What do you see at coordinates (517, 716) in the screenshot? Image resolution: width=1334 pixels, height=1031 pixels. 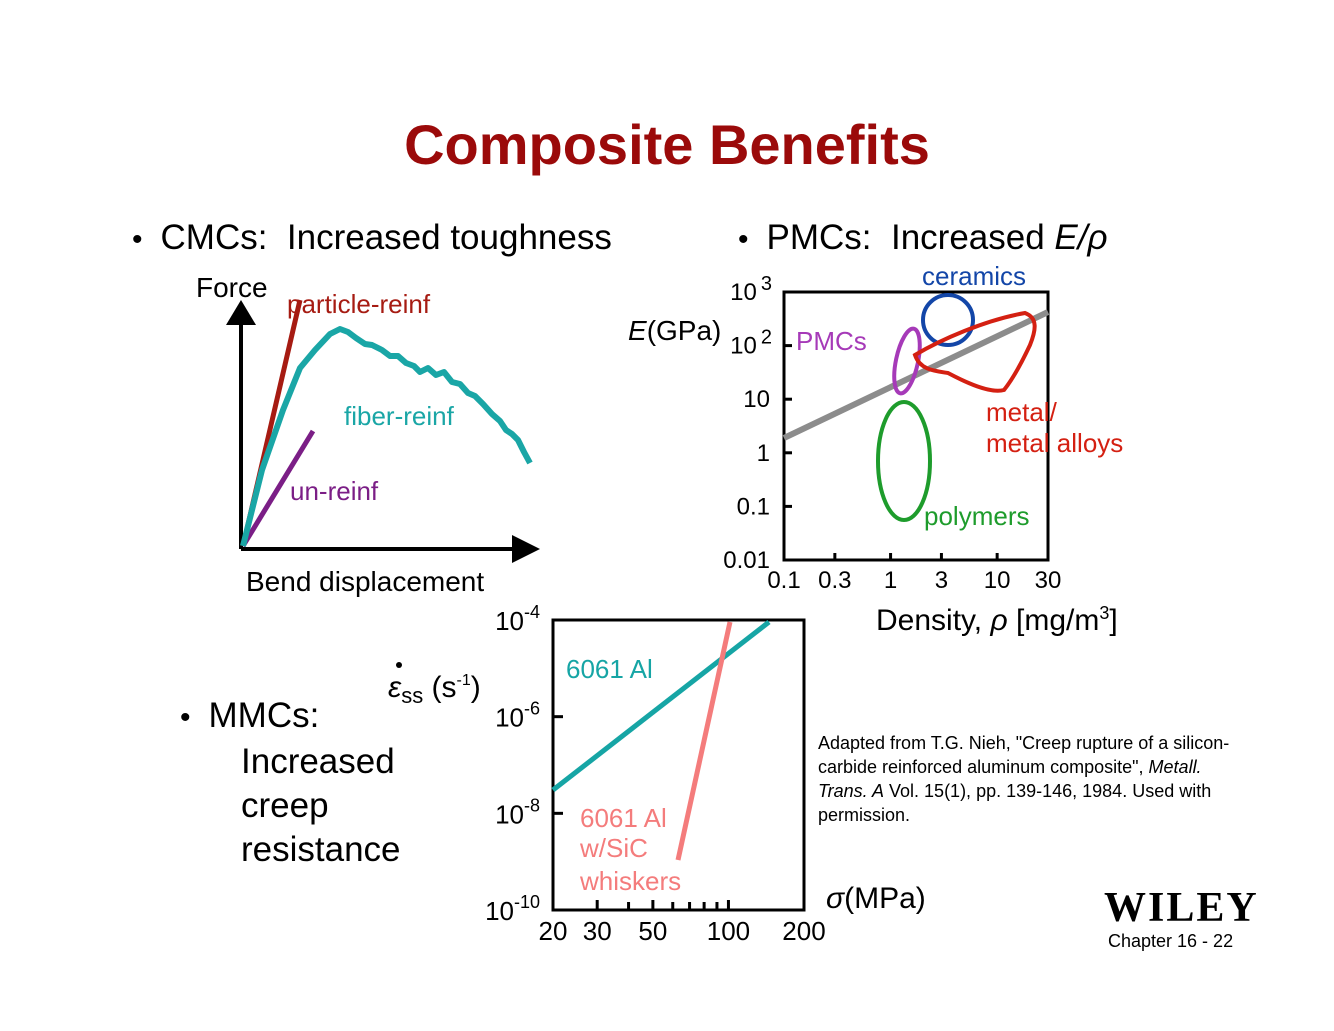 I see `mmc-y-tick-label: 10⁻⁶` at bounding box center [517, 716].